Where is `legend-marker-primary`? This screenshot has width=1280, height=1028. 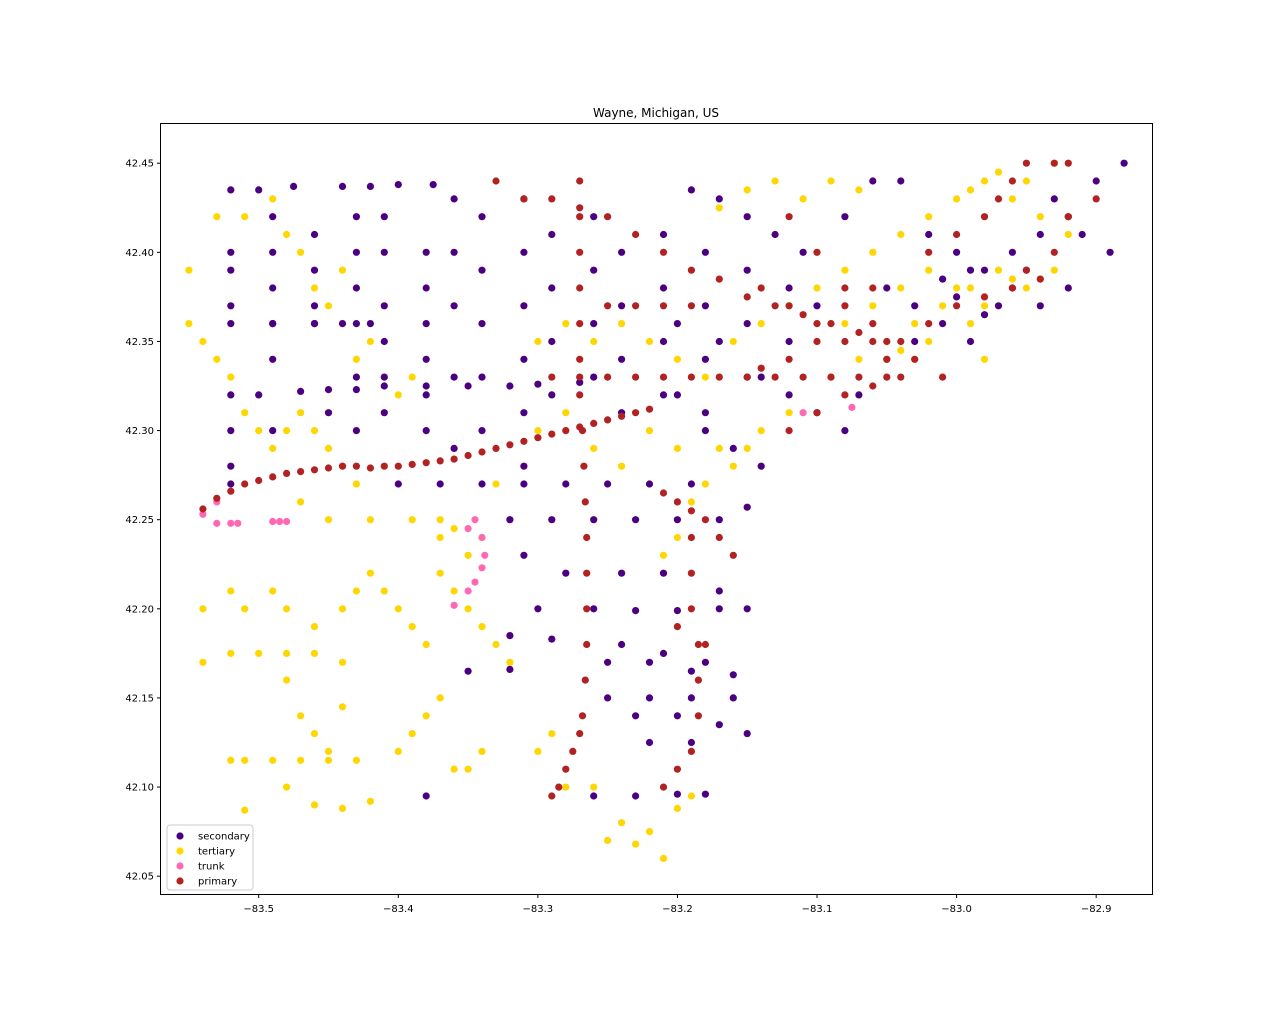 legend-marker-primary is located at coordinates (180, 881).